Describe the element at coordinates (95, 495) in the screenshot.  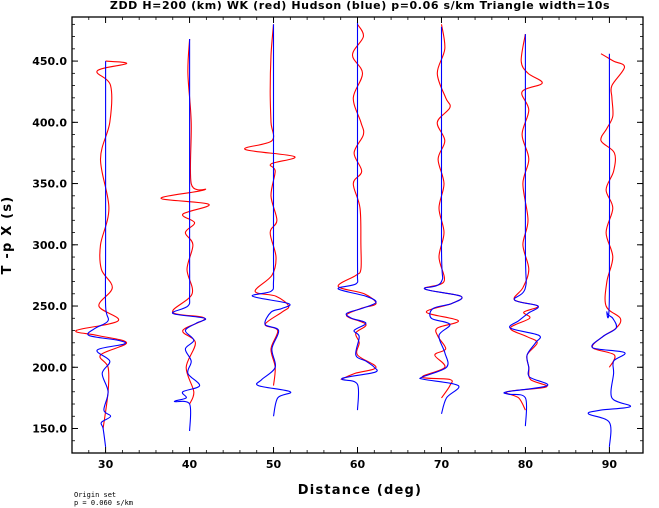
I see `footnote-origin: Origin set` at that location.